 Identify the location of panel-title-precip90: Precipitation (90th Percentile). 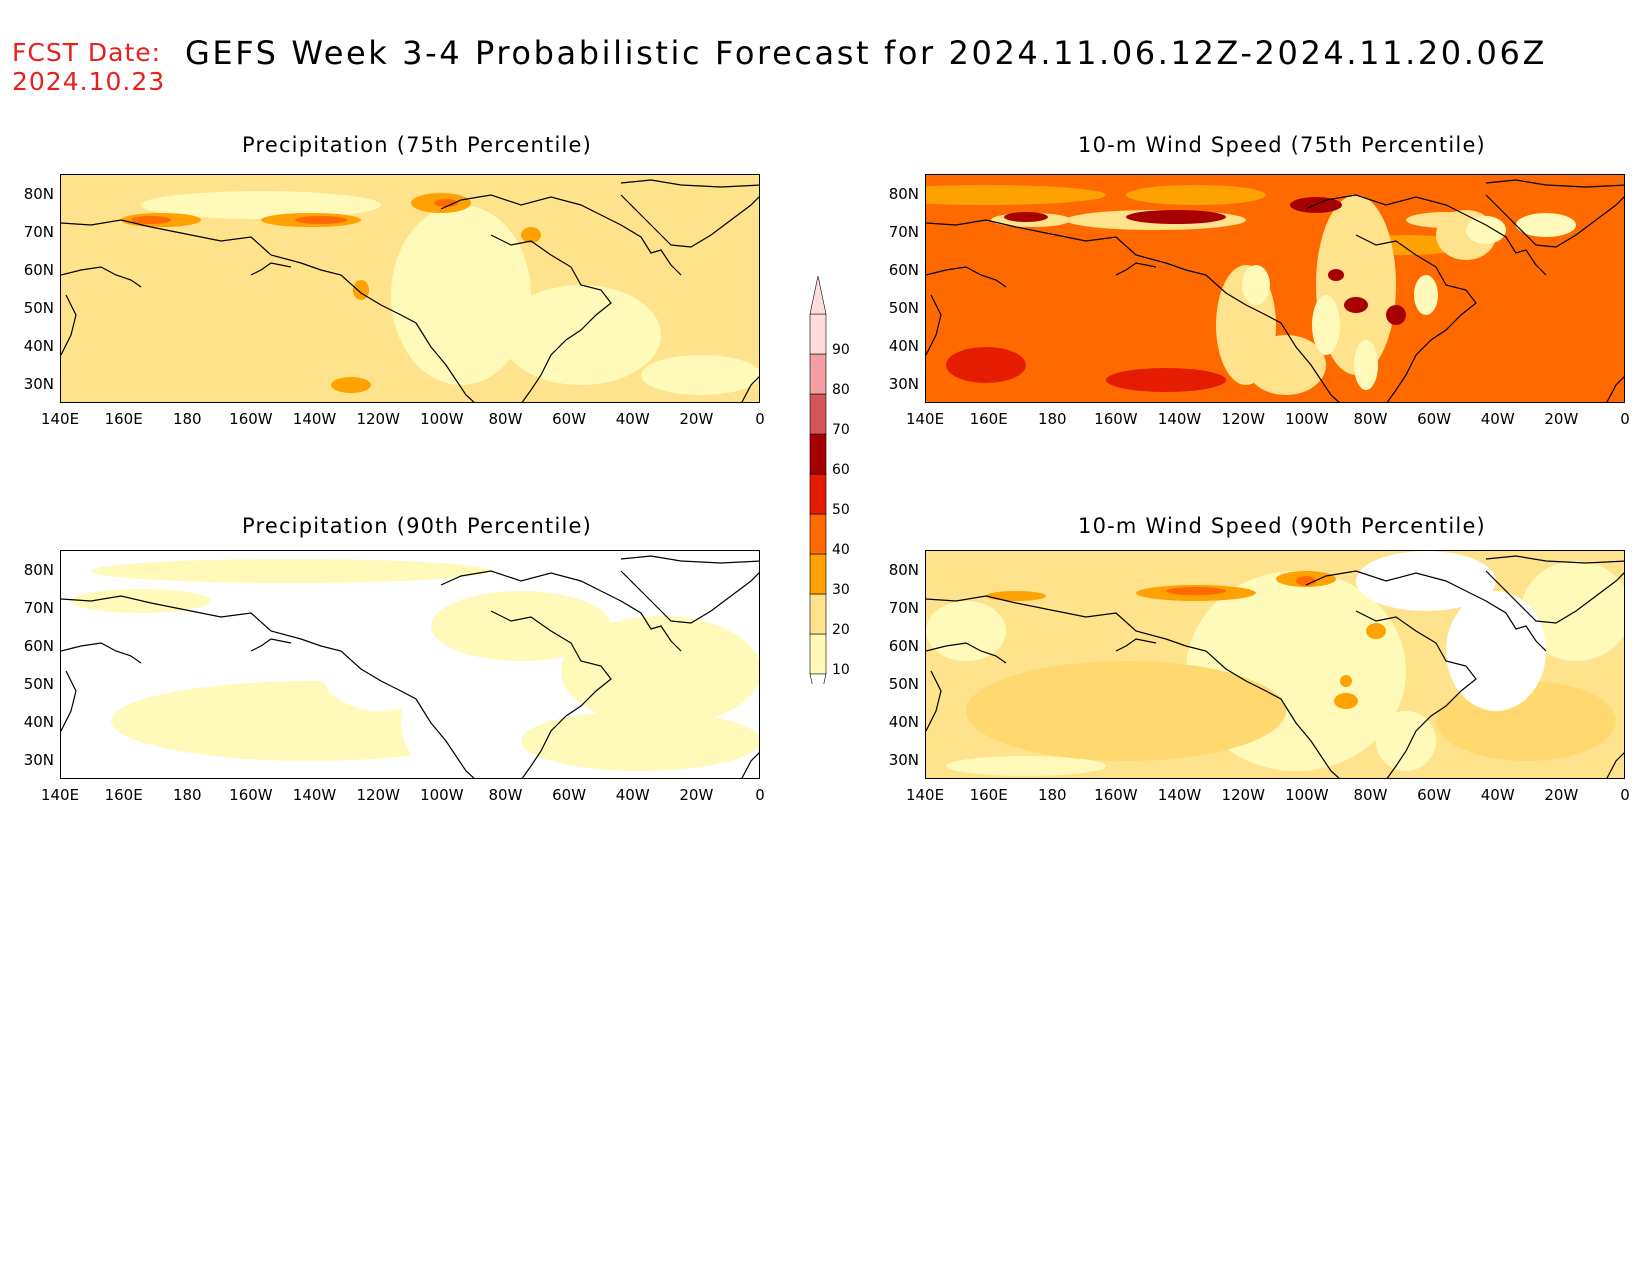
(417, 526).